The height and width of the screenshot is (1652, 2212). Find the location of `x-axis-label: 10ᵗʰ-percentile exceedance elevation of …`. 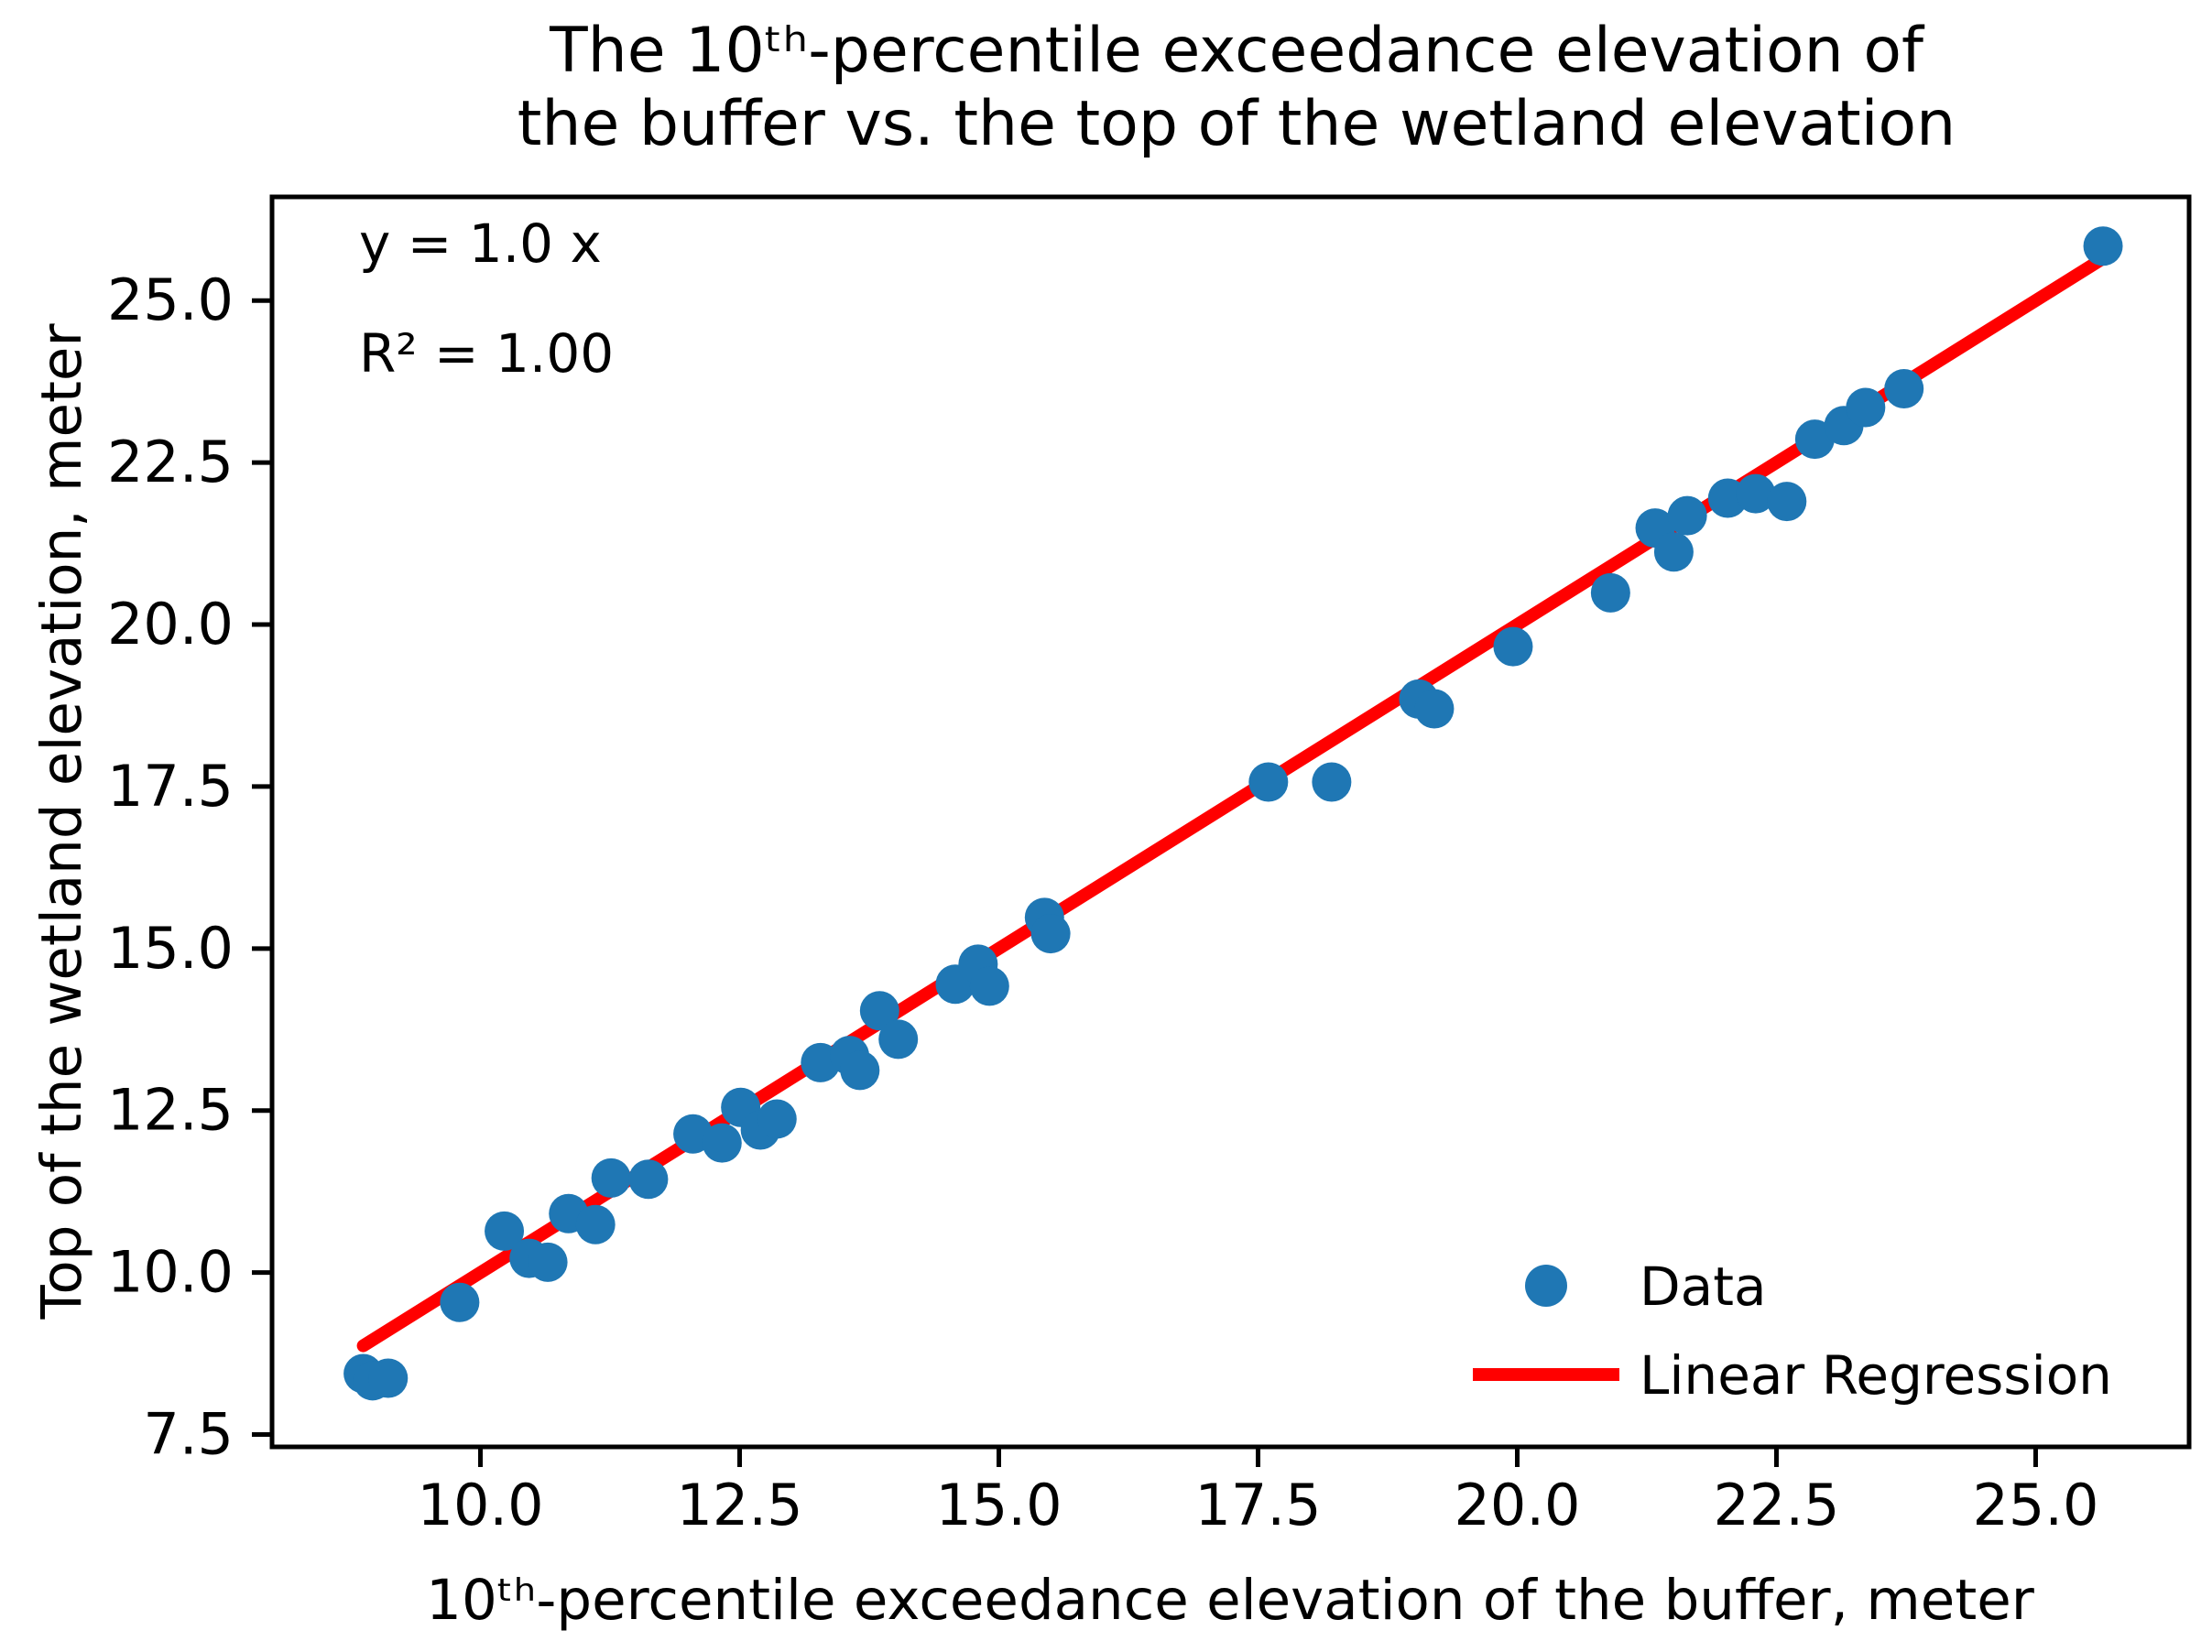

x-axis-label: 10ᵗʰ-percentile exceedance elevation of … is located at coordinates (1231, 1601).